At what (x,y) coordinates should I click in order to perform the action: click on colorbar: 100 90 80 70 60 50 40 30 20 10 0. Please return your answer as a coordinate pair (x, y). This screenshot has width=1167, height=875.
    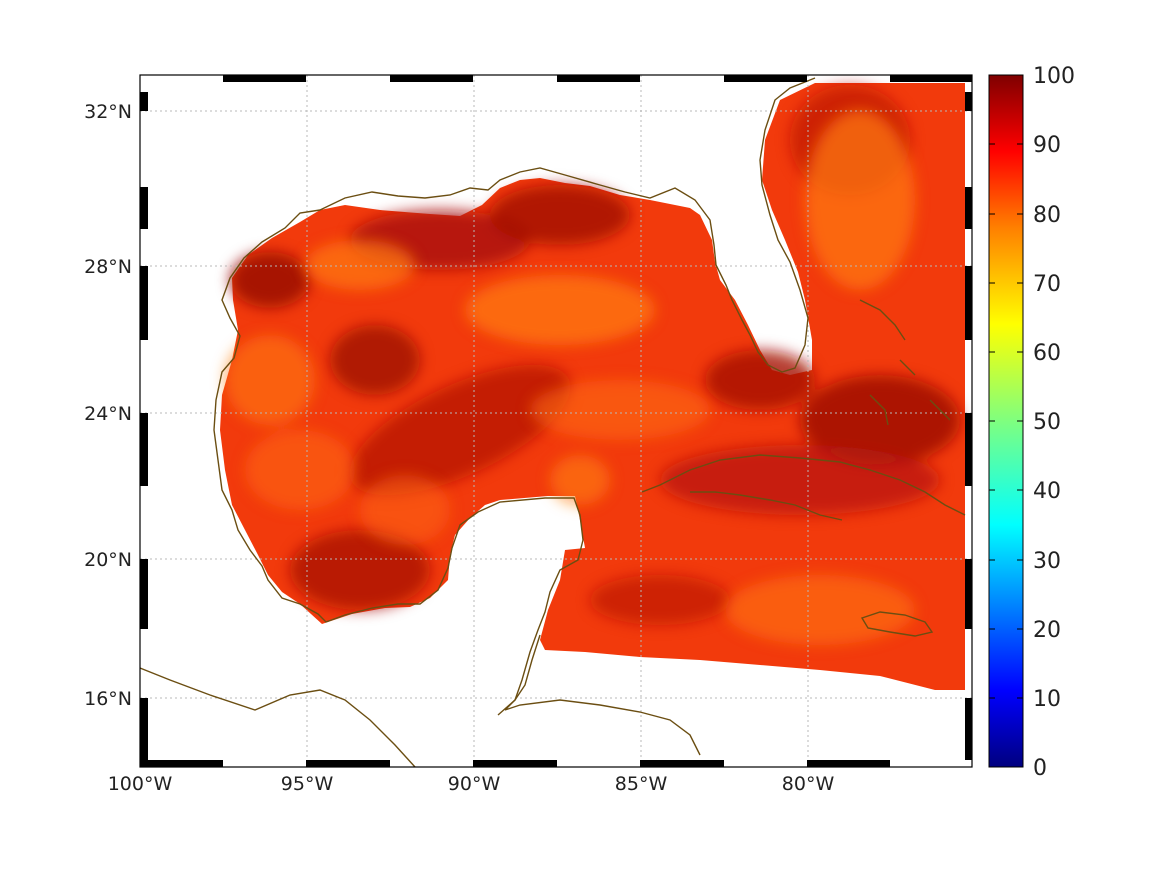
    Looking at the image, I should click on (1031, 422).